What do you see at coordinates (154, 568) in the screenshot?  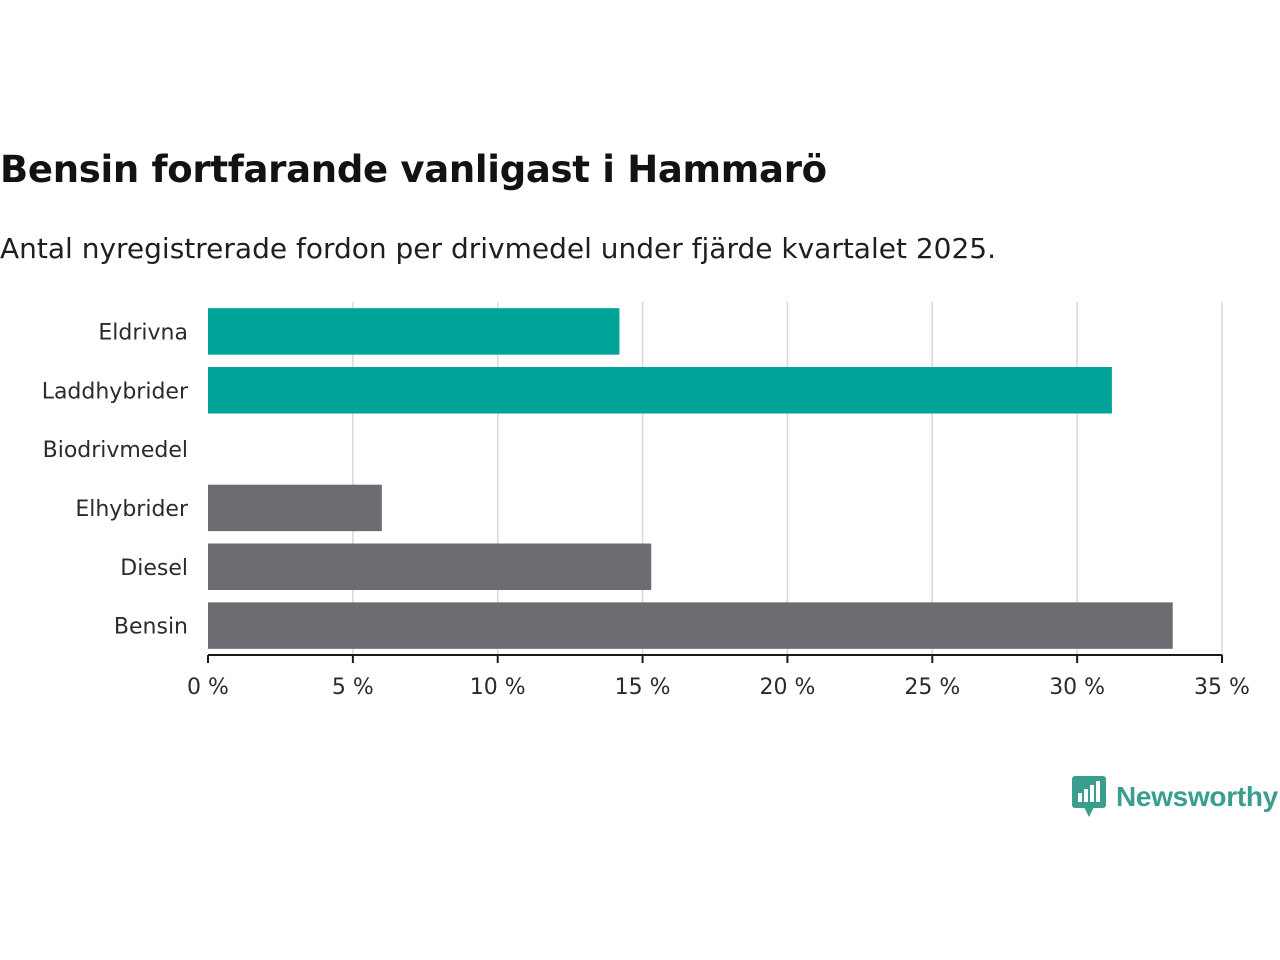 I see `category-label-diesel: Diesel` at bounding box center [154, 568].